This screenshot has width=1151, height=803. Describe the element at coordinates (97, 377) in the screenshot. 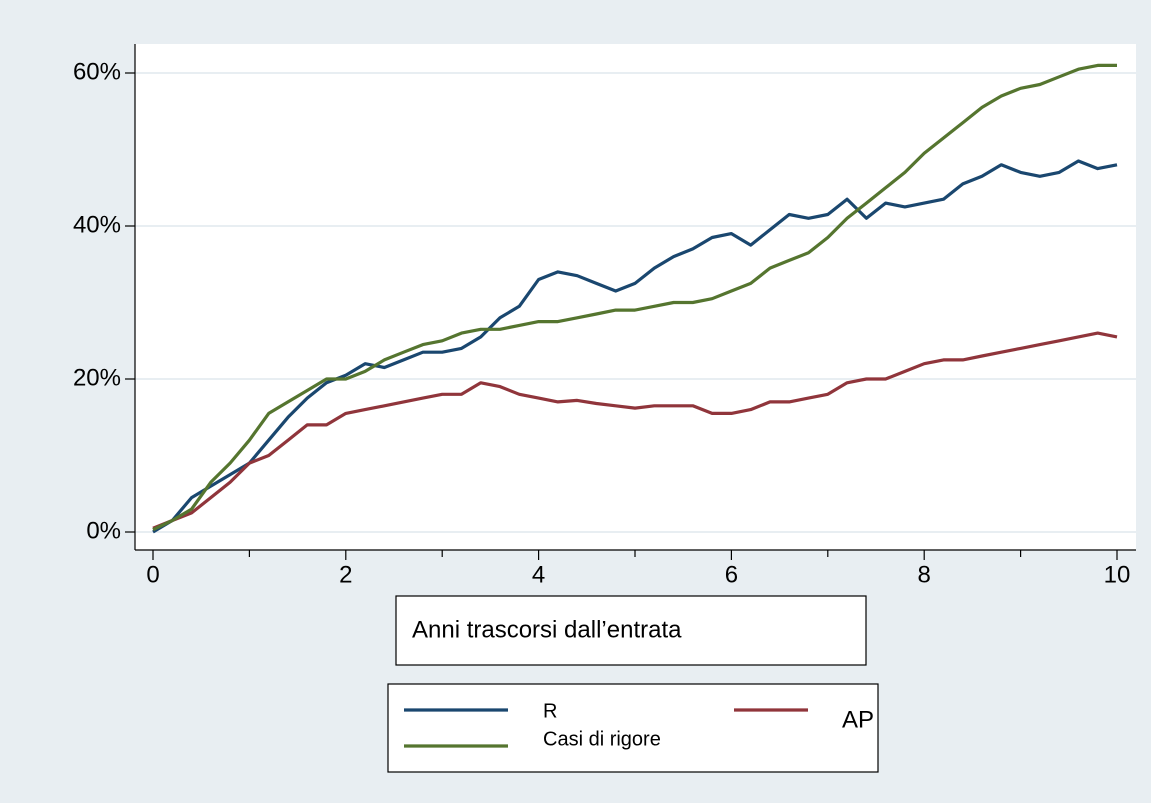

I see `y-tick-label: 20%` at that location.